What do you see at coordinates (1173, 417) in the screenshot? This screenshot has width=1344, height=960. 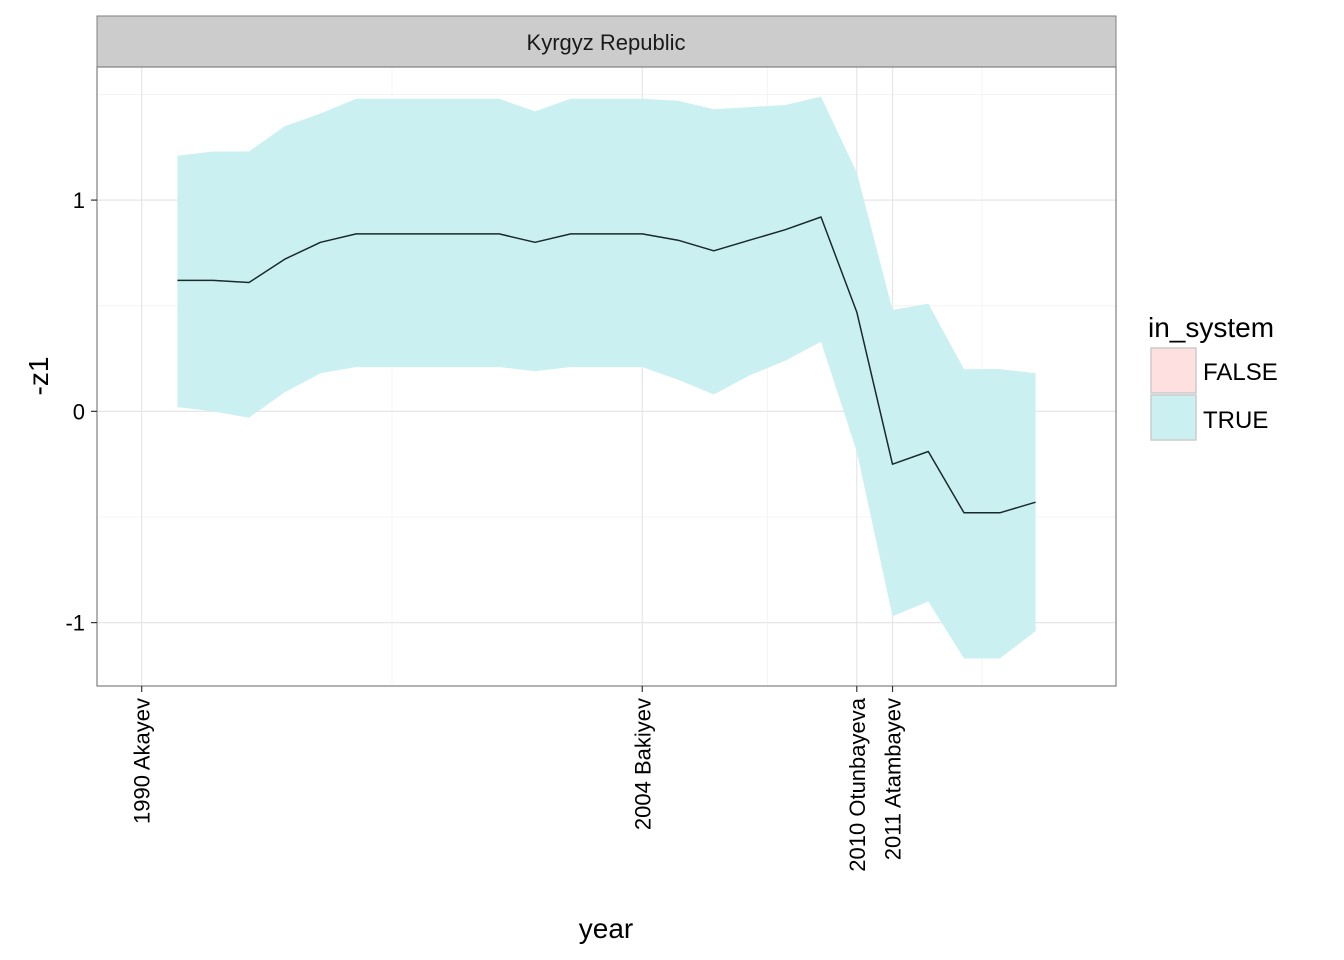 I see `legend-key-true` at bounding box center [1173, 417].